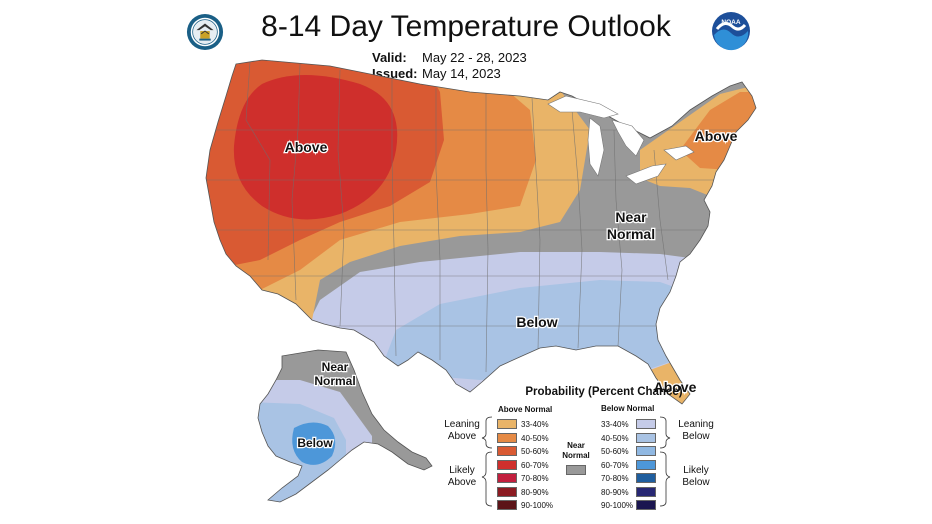 The image size is (932, 524). Describe the element at coordinates (716, 136) in the screenshot. I see `label-northeast-above: Above` at that location.